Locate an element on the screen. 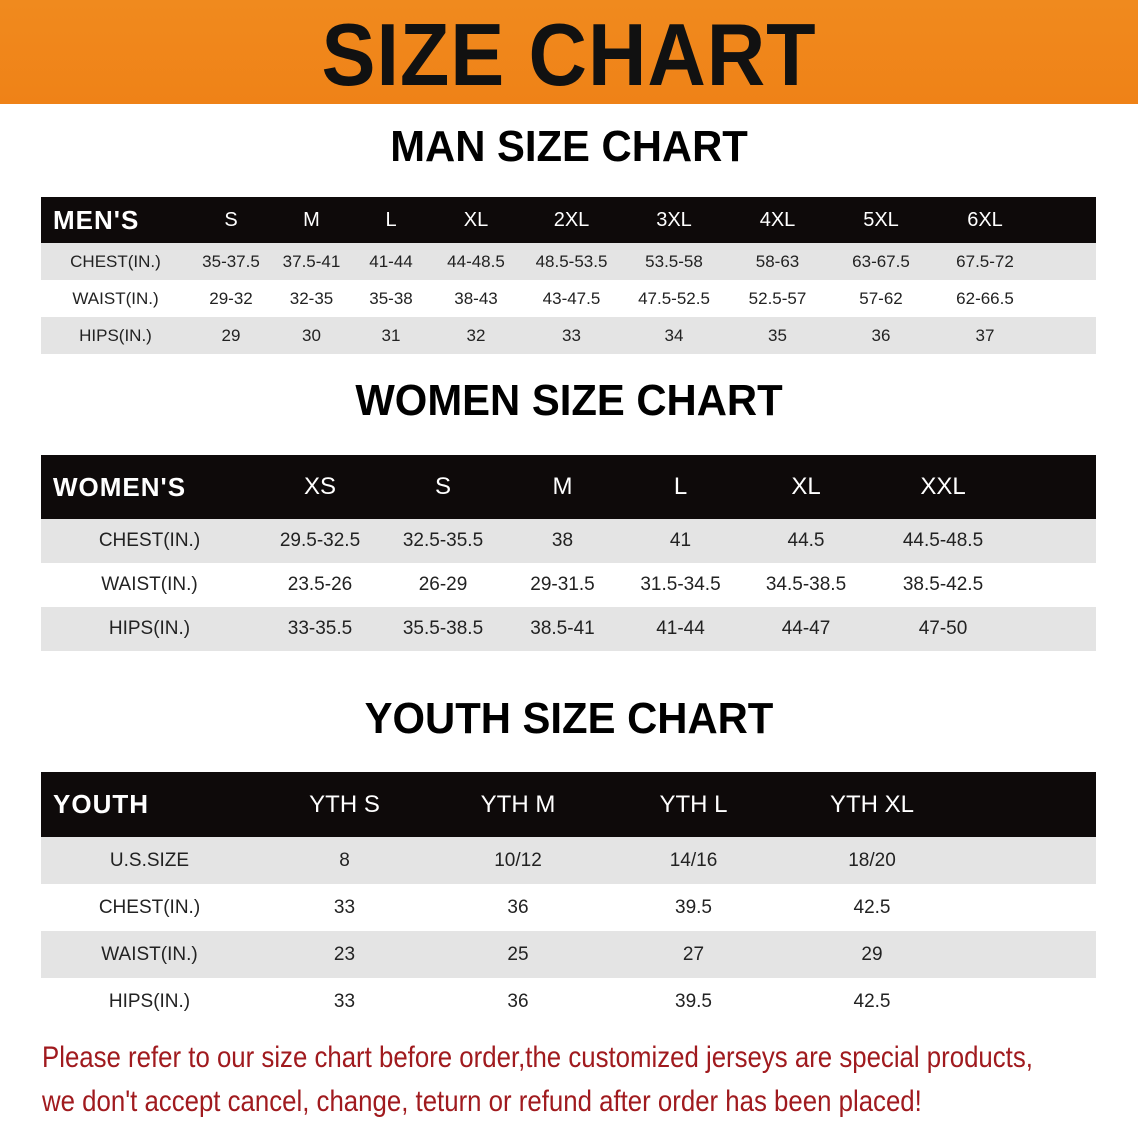 Image resolution: width=1138 pixels, height=1132 pixels. size-header is located at coordinates (1055, 487).